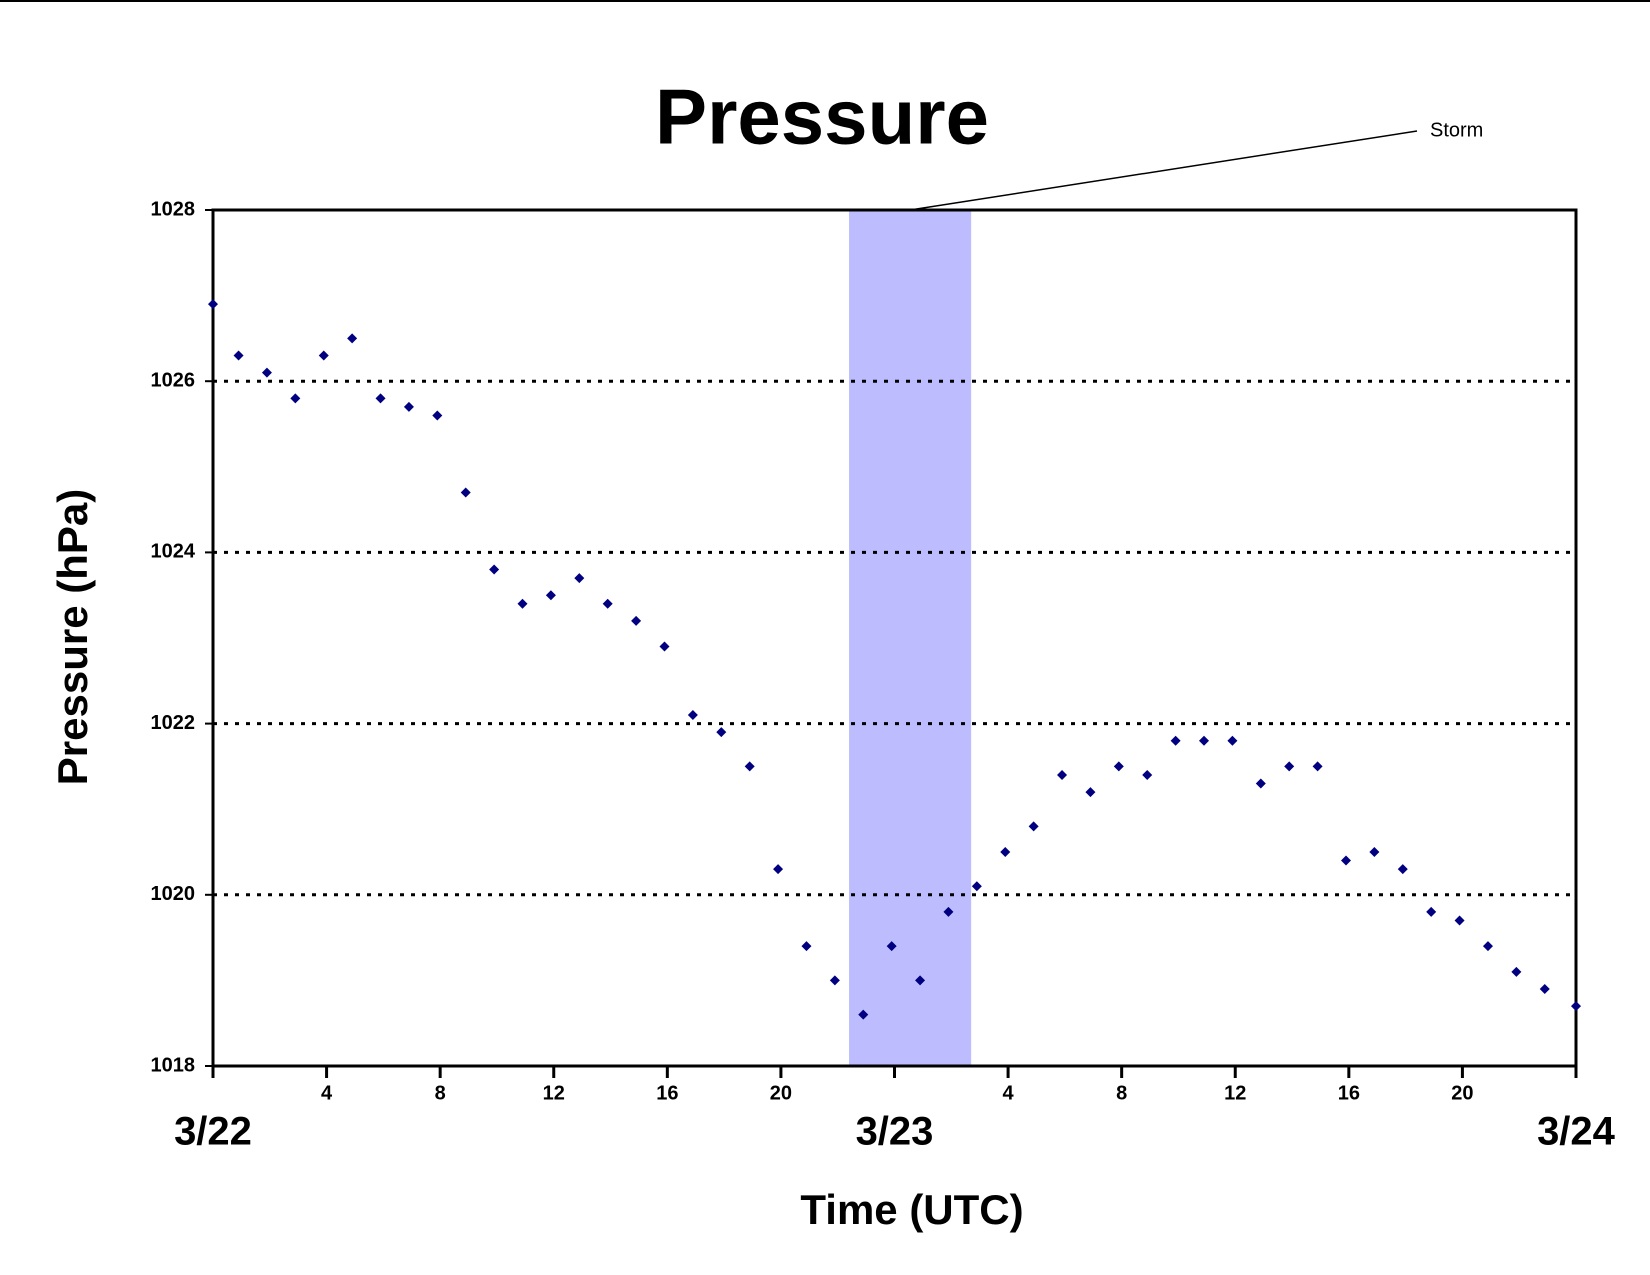  What do you see at coordinates (173, 380) in the screenshot?
I see `y-tick-label: 1026` at bounding box center [173, 380].